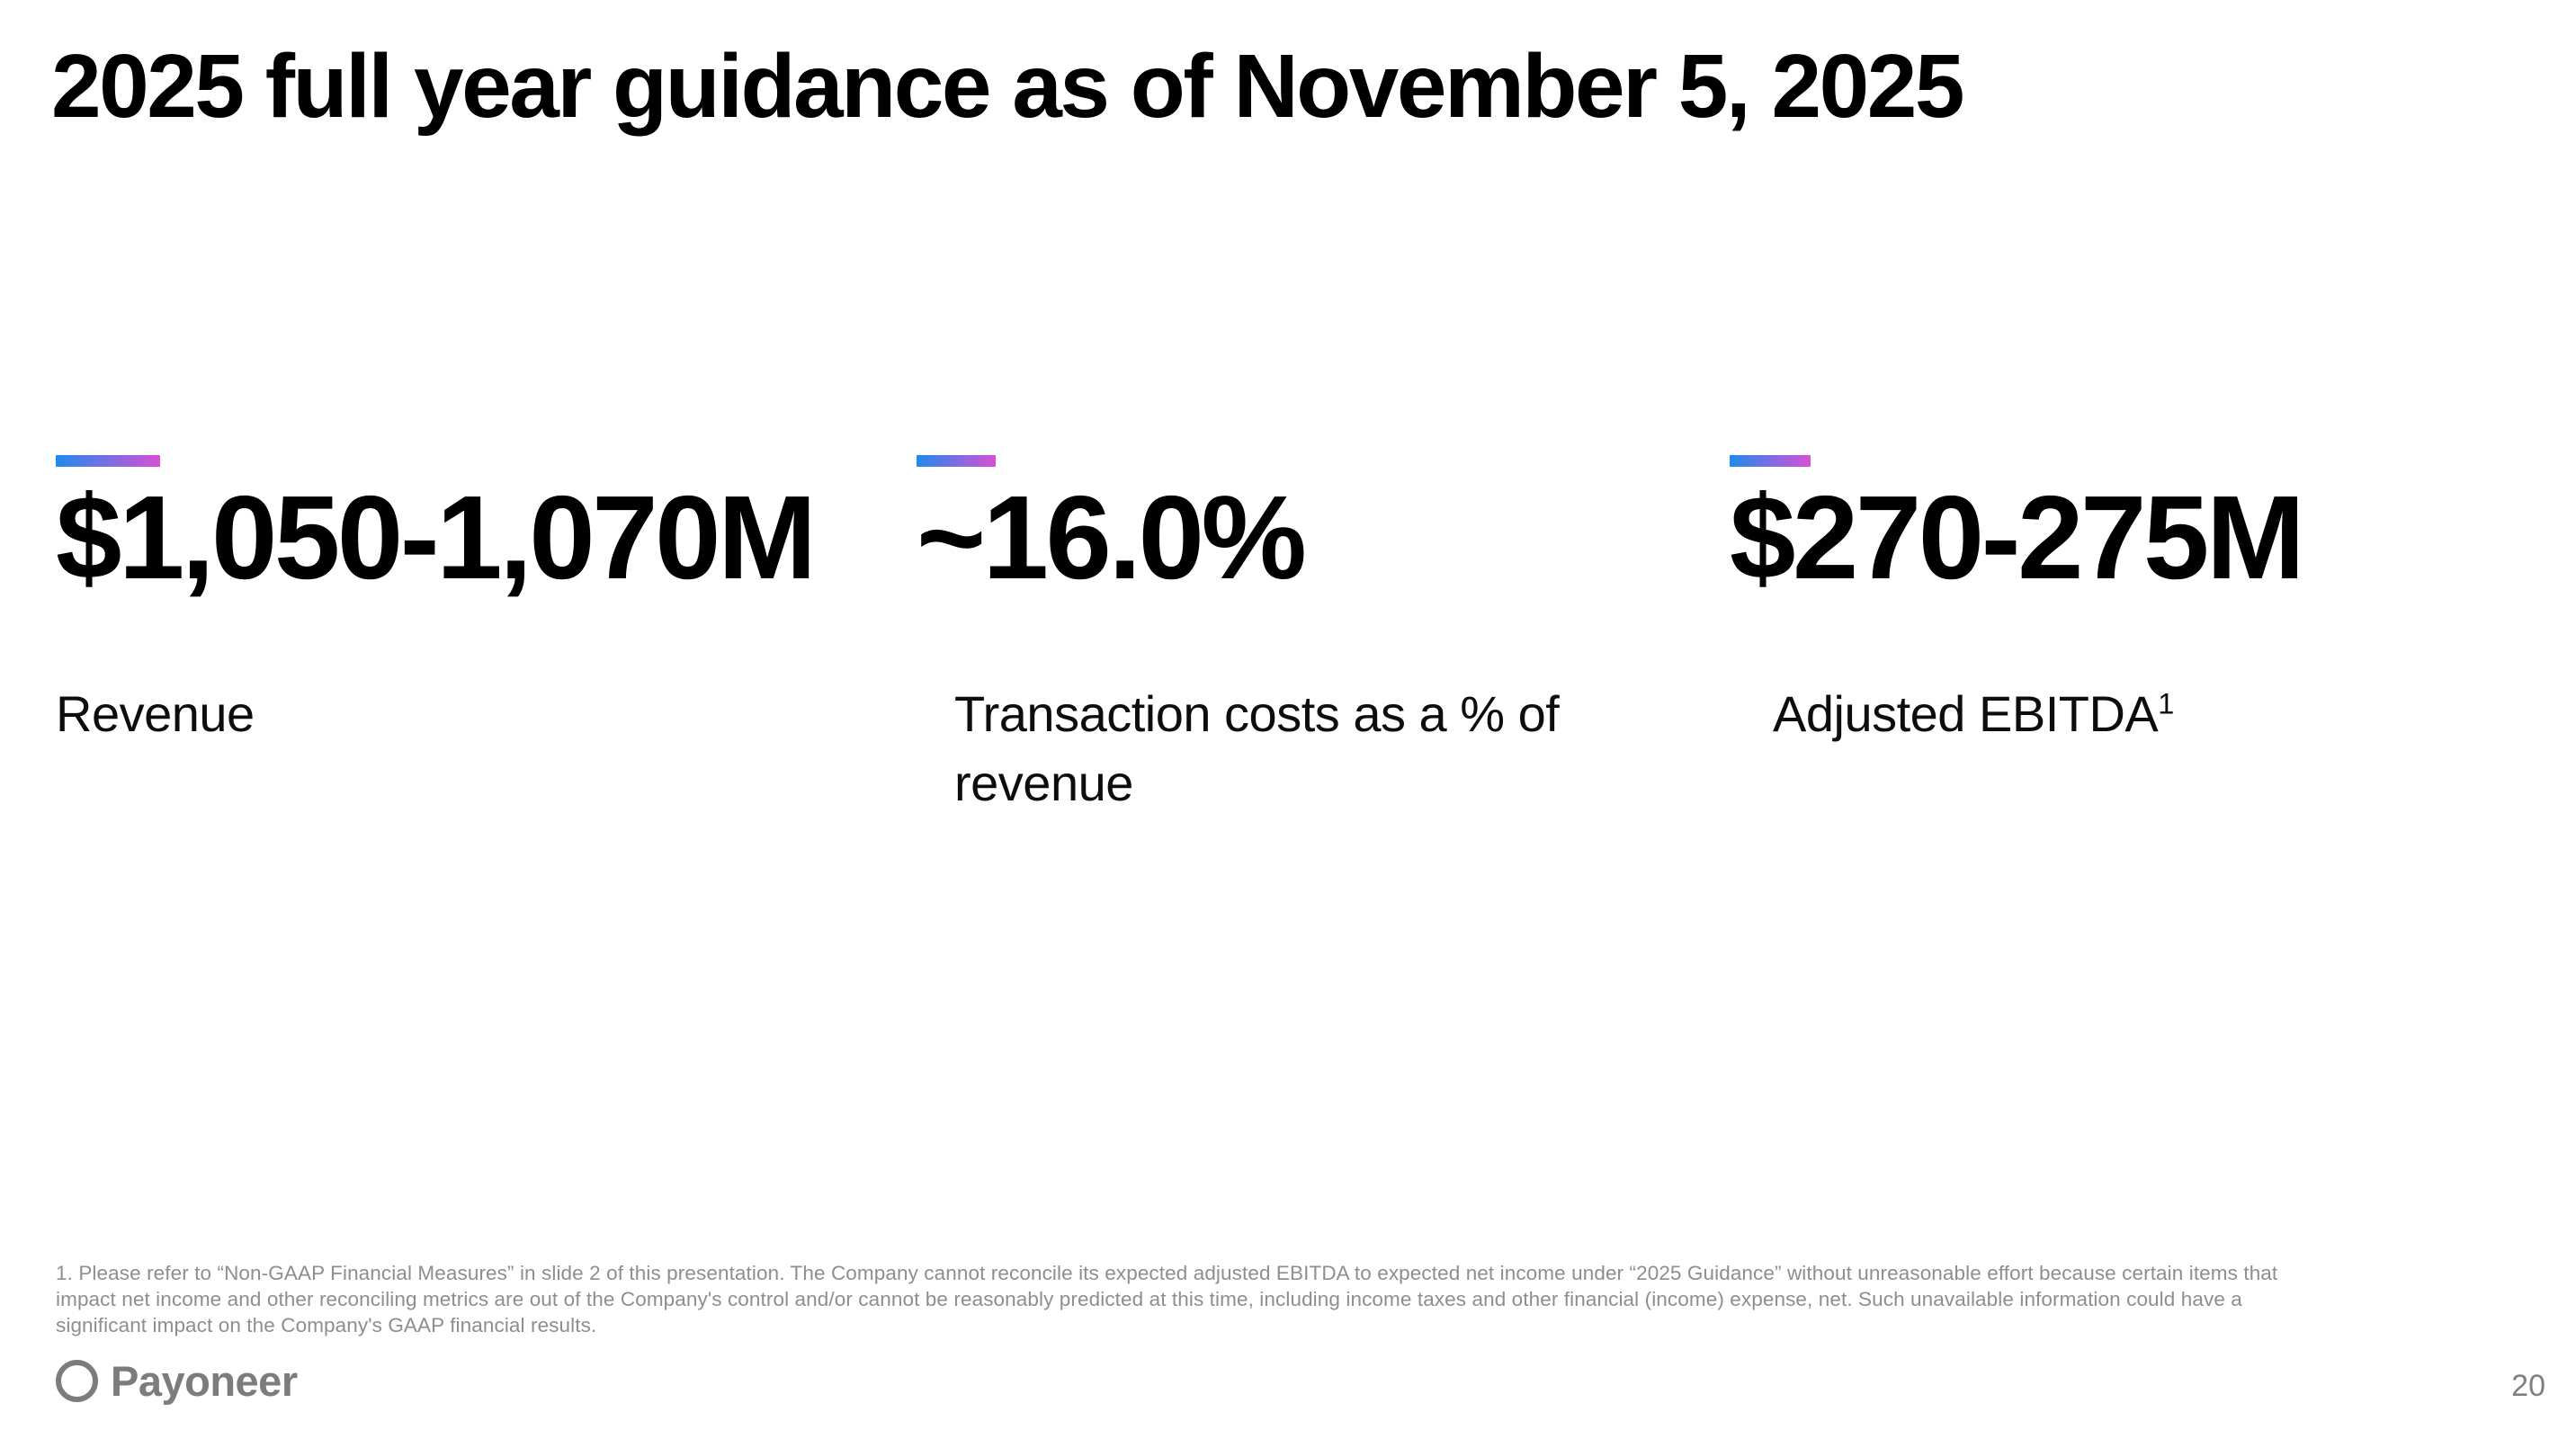  I want to click on metric-adjusted-ebitda: $270-275M Adjusted EBITDA1, so click(2017, 601).